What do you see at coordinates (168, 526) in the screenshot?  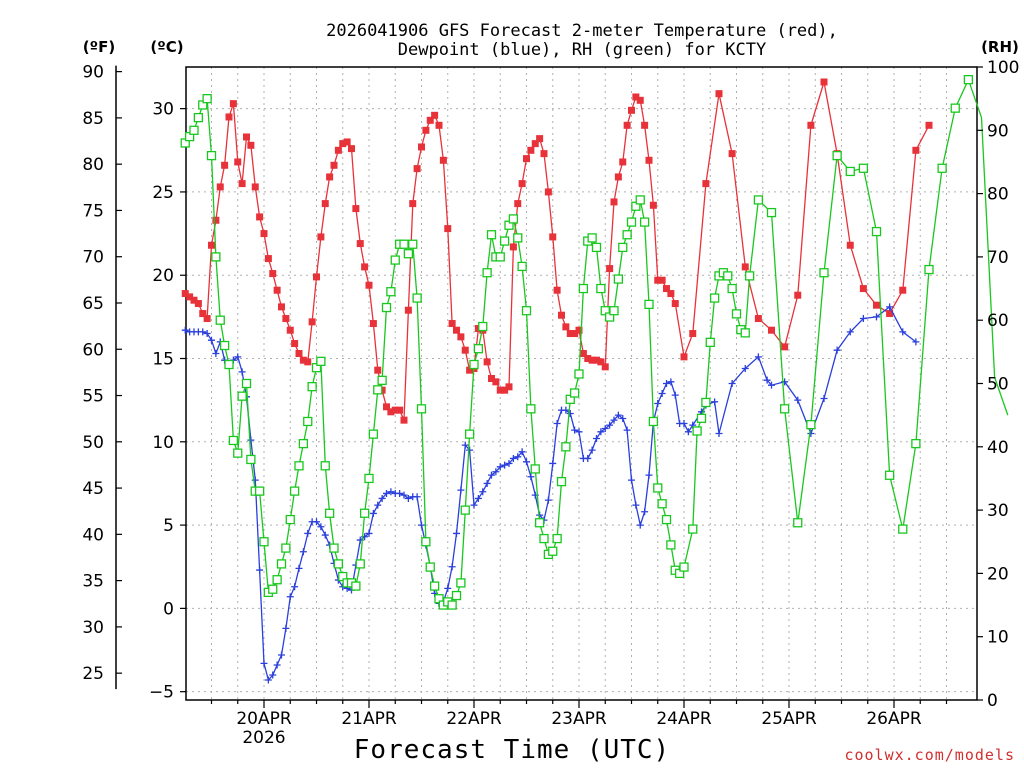 I see `celsius-tick-label: 5` at bounding box center [168, 526].